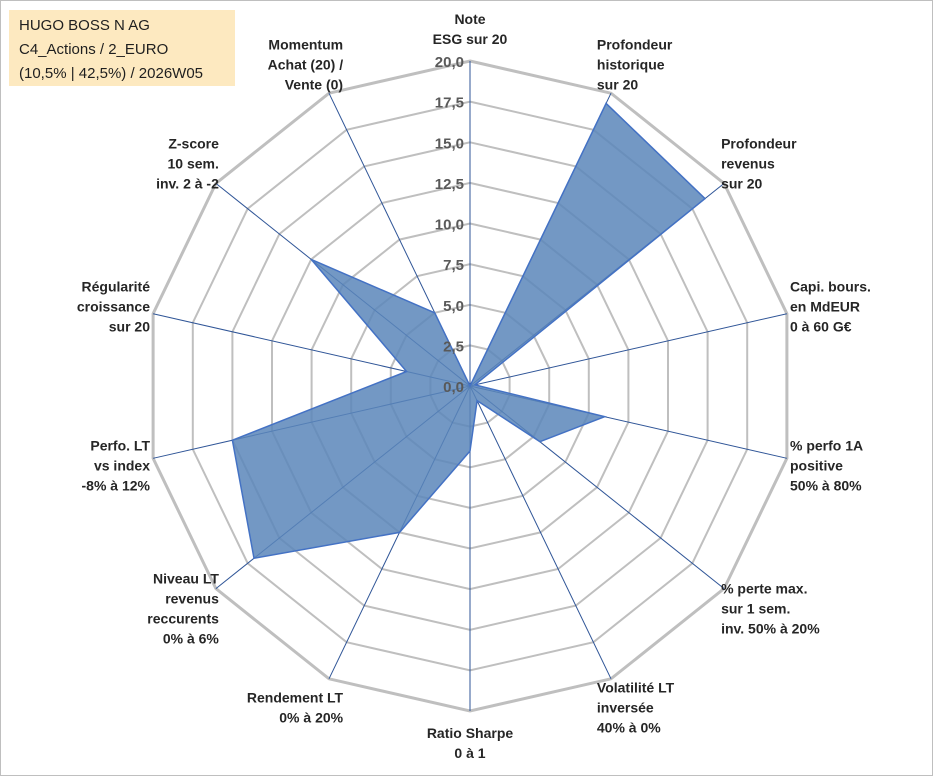 This screenshot has height=777, width=933. I want to click on tick-label: 5,0, so click(453, 306).